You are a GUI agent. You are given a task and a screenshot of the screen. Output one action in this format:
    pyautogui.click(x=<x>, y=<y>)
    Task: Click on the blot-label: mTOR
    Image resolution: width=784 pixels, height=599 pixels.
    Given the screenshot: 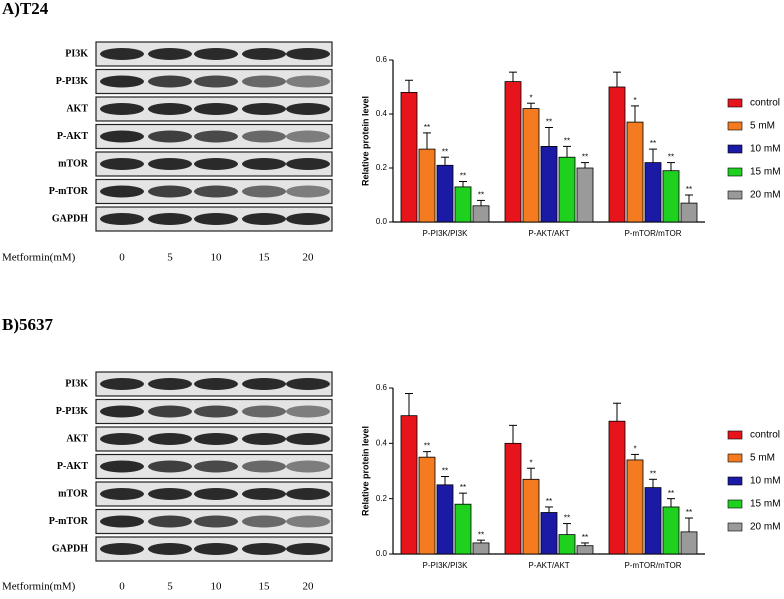 What is the action you would take?
    pyautogui.click(x=73, y=493)
    